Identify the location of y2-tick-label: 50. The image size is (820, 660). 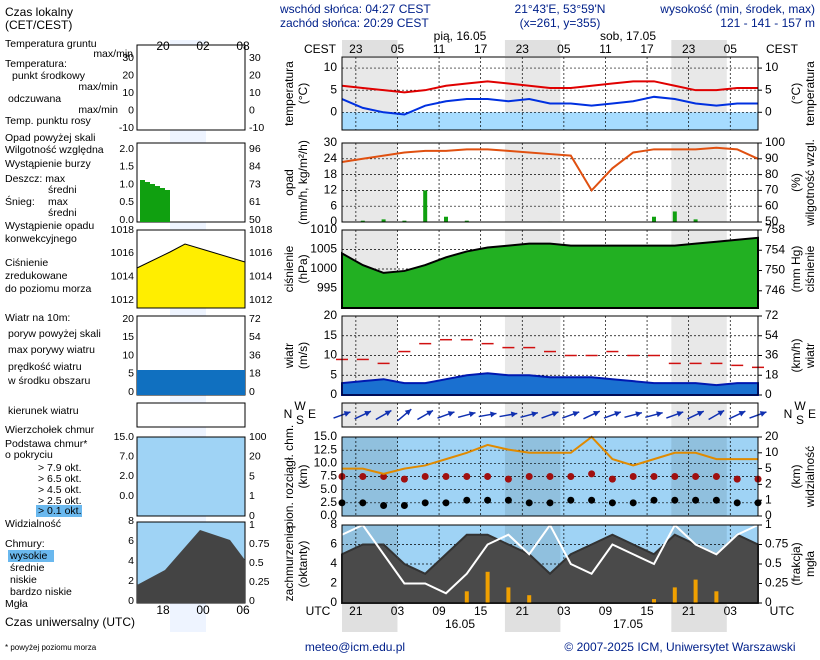
(772, 221).